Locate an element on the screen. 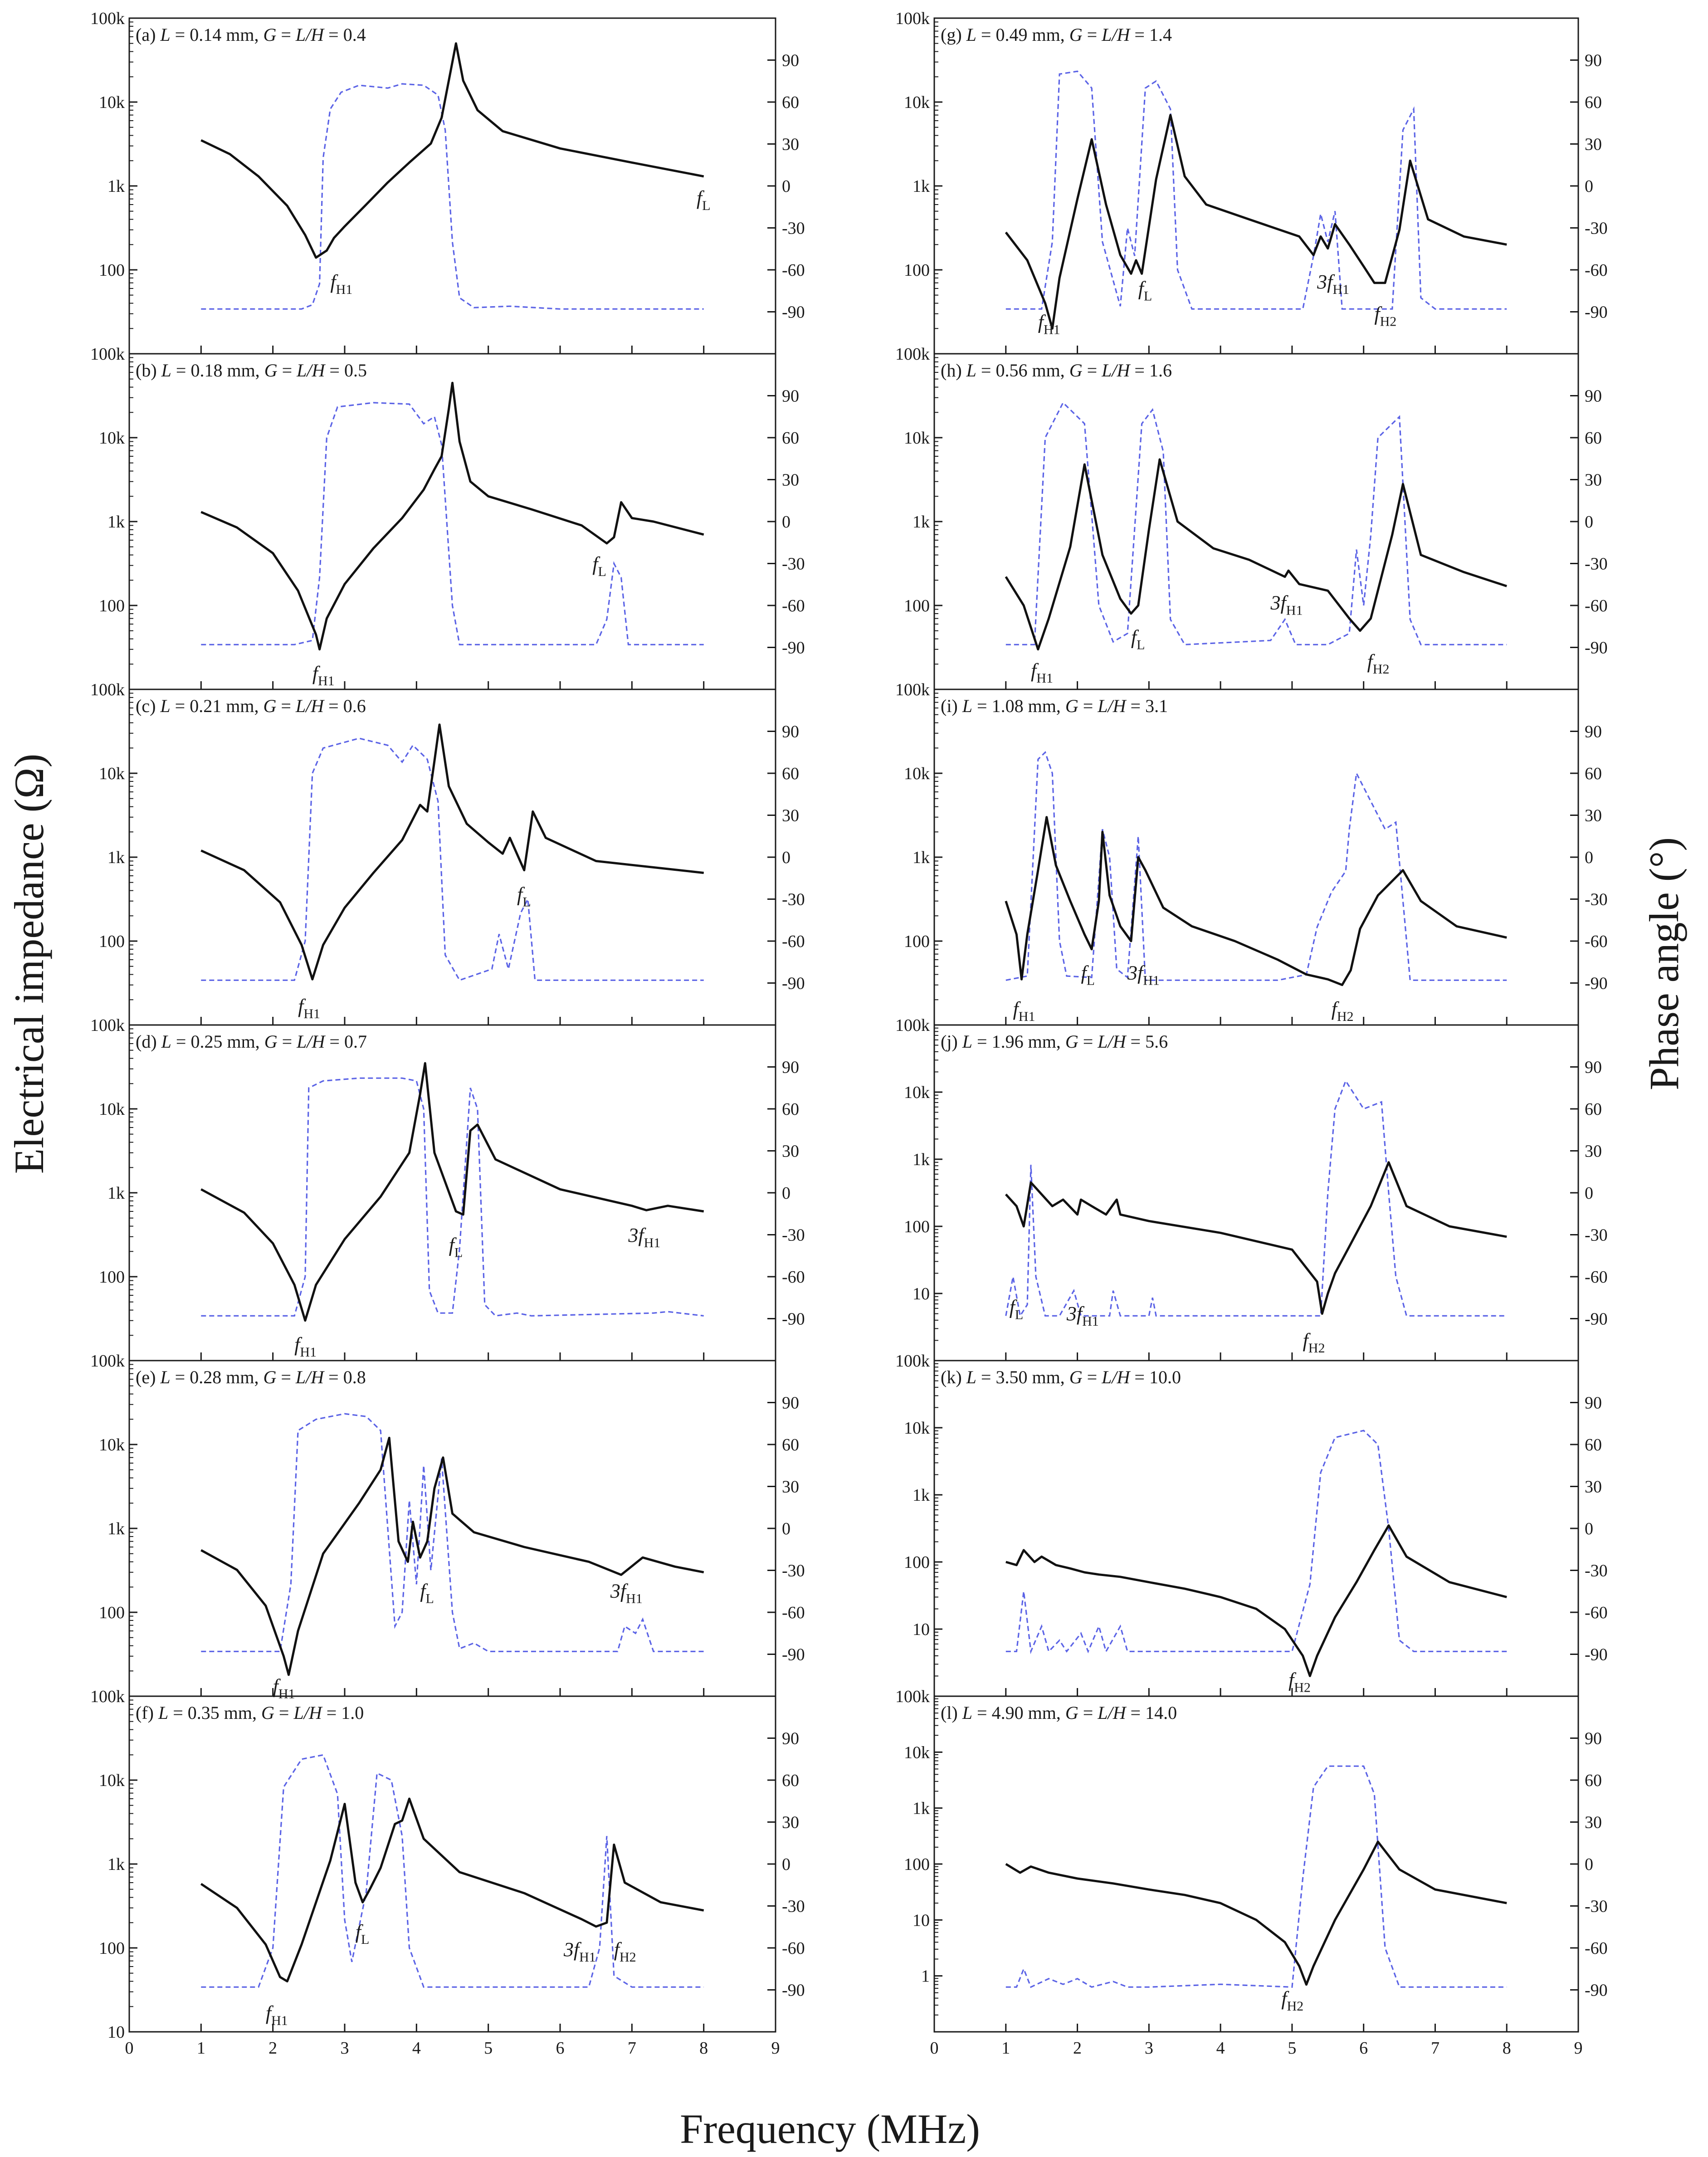 The width and height of the screenshot is (1708, 2157). x-tick-label: 6 is located at coordinates (1363, 2049).